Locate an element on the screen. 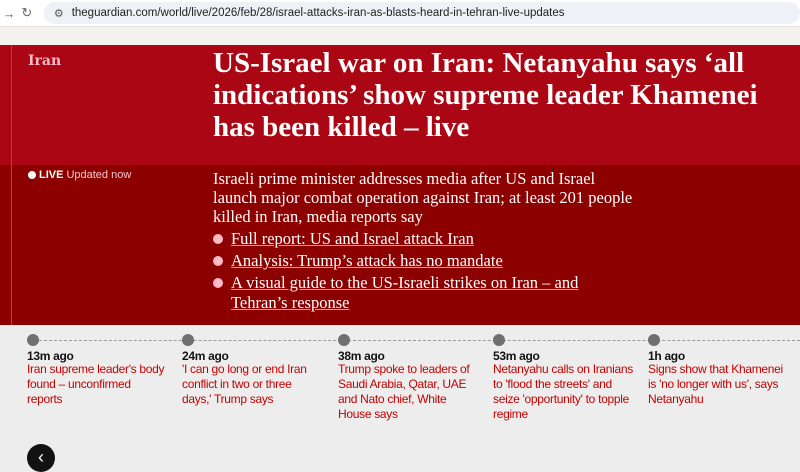 The height and width of the screenshot is (472, 800). event-time: 13m ago is located at coordinates (50, 356).